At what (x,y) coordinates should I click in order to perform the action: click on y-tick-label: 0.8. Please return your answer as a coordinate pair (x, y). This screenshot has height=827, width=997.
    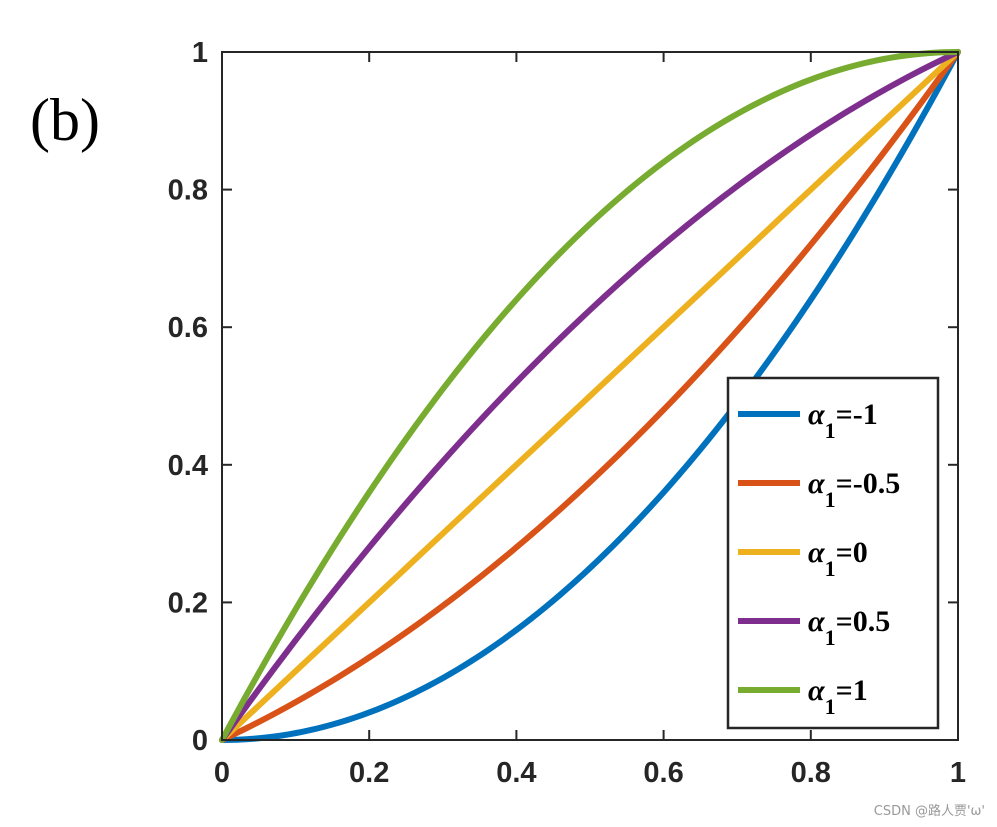
    Looking at the image, I should click on (188, 191).